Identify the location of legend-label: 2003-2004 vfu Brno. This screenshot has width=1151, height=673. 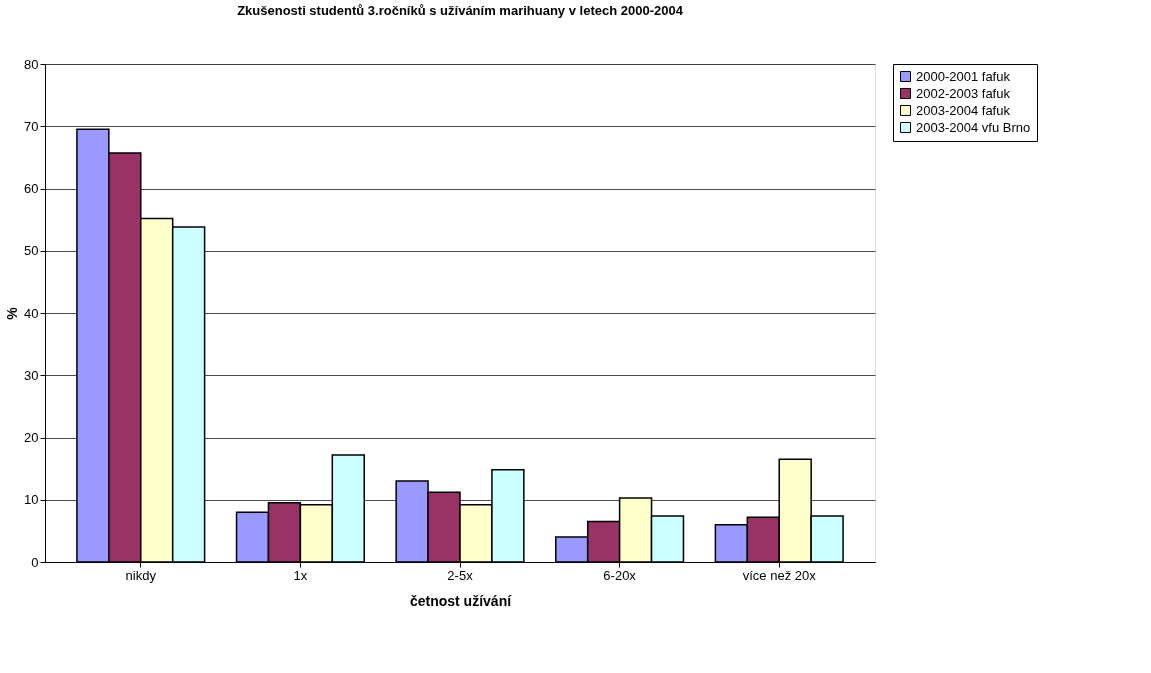
(973, 127).